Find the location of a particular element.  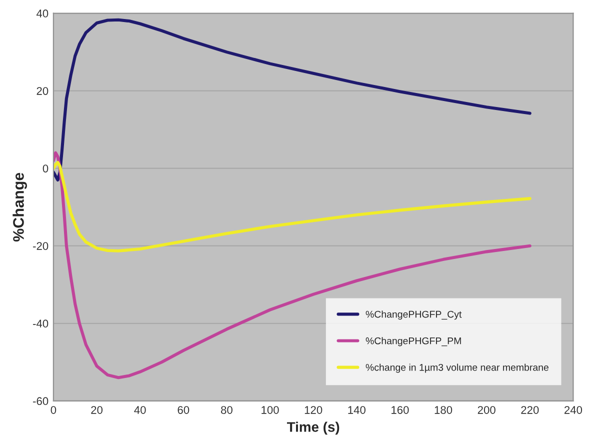

legend-label: %ChangePHGFP_PM is located at coordinates (413, 341).